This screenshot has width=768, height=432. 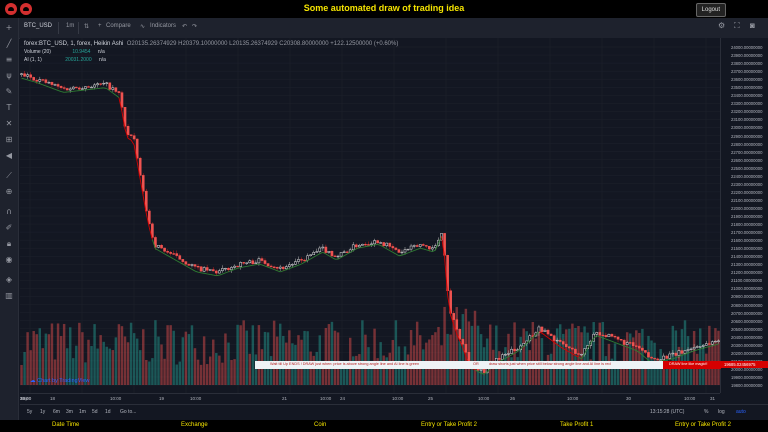 What do you see at coordinates (9, 259) in the screenshot?
I see `eye-icon: ◉` at bounding box center [9, 259].